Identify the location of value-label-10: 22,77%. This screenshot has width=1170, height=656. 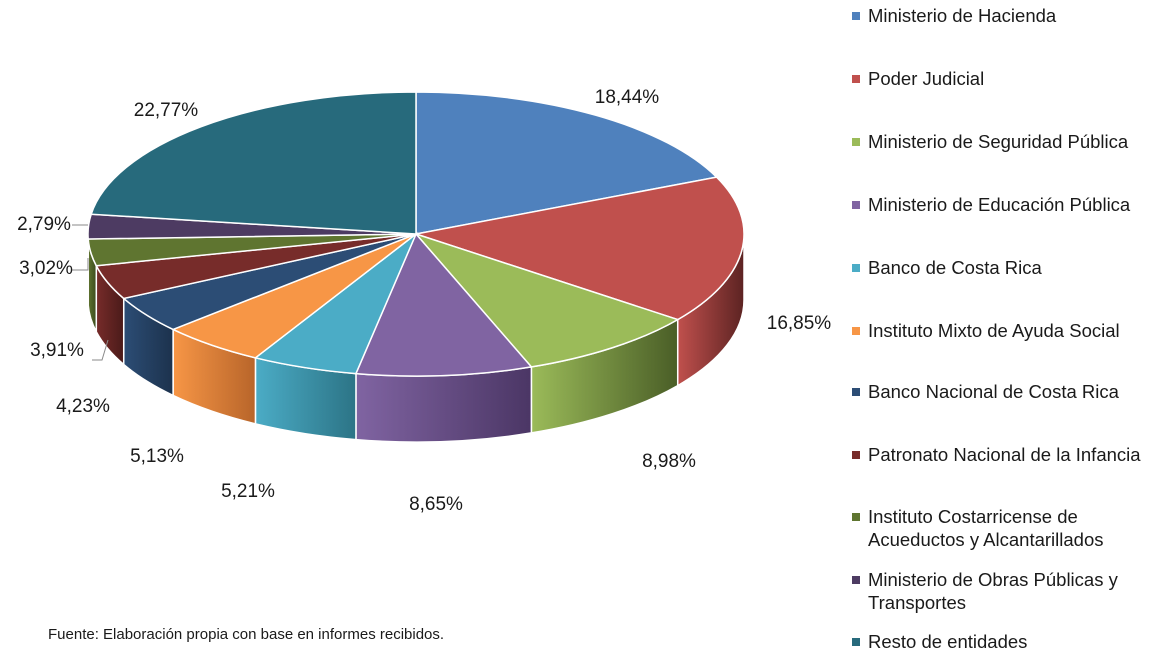
(166, 110).